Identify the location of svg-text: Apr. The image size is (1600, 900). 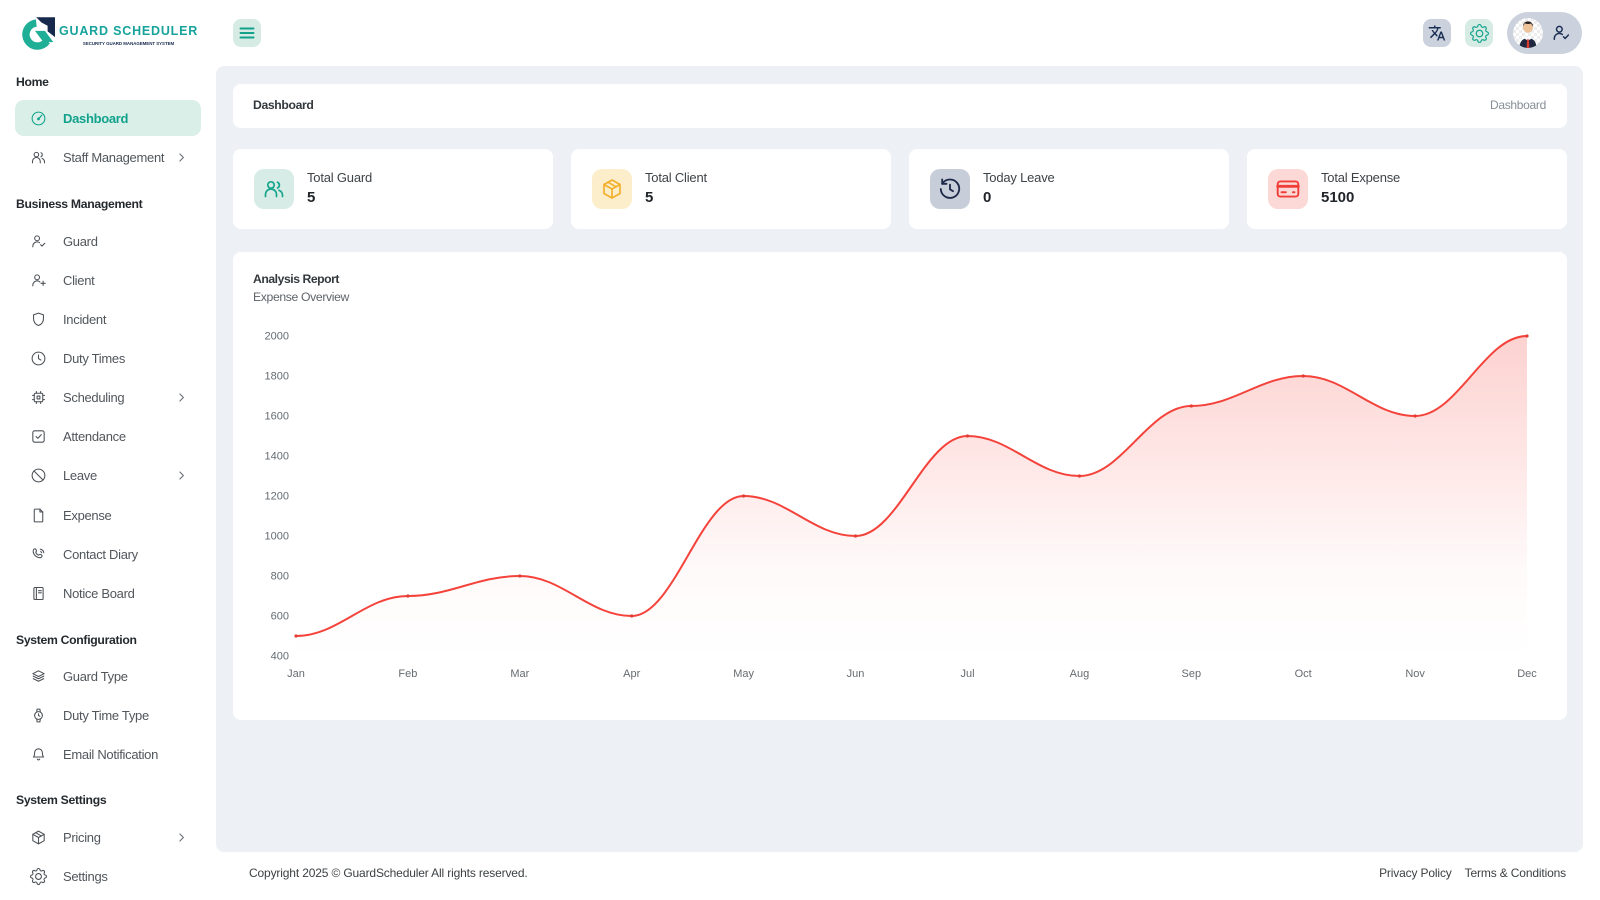
(631, 674).